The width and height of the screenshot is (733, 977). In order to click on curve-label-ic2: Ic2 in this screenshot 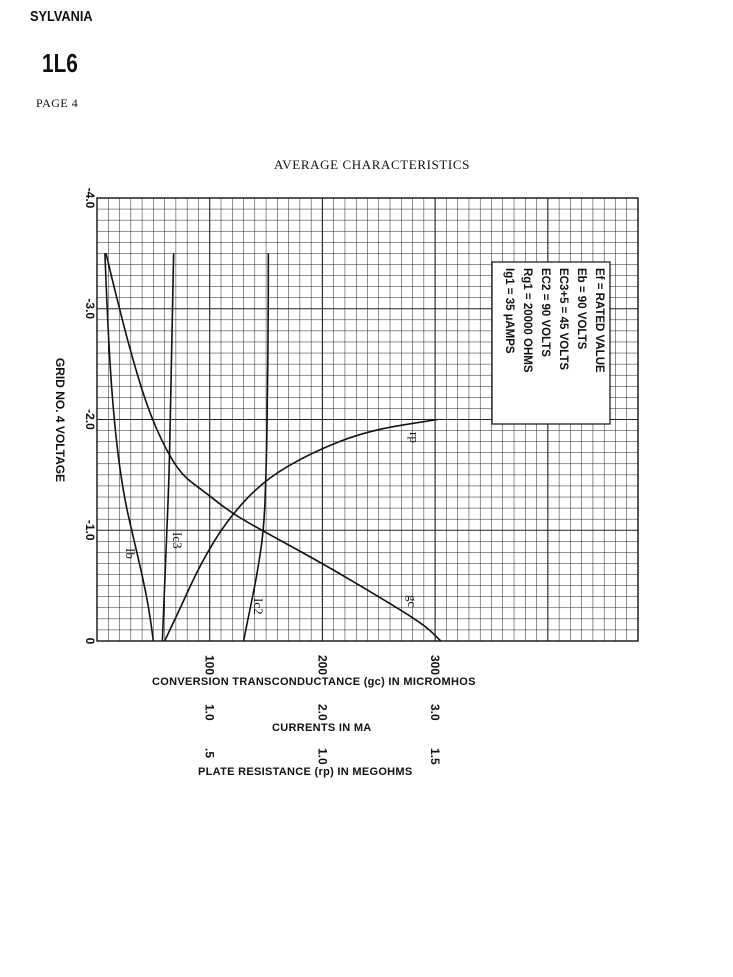, I will do `click(258, 606)`.